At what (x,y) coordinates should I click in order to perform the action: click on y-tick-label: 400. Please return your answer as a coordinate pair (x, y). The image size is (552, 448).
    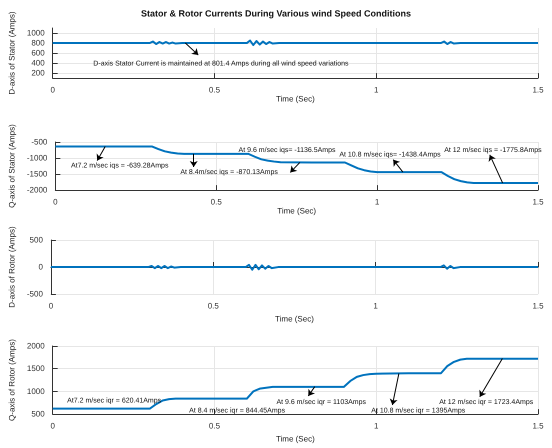
    Looking at the image, I should click on (38, 63).